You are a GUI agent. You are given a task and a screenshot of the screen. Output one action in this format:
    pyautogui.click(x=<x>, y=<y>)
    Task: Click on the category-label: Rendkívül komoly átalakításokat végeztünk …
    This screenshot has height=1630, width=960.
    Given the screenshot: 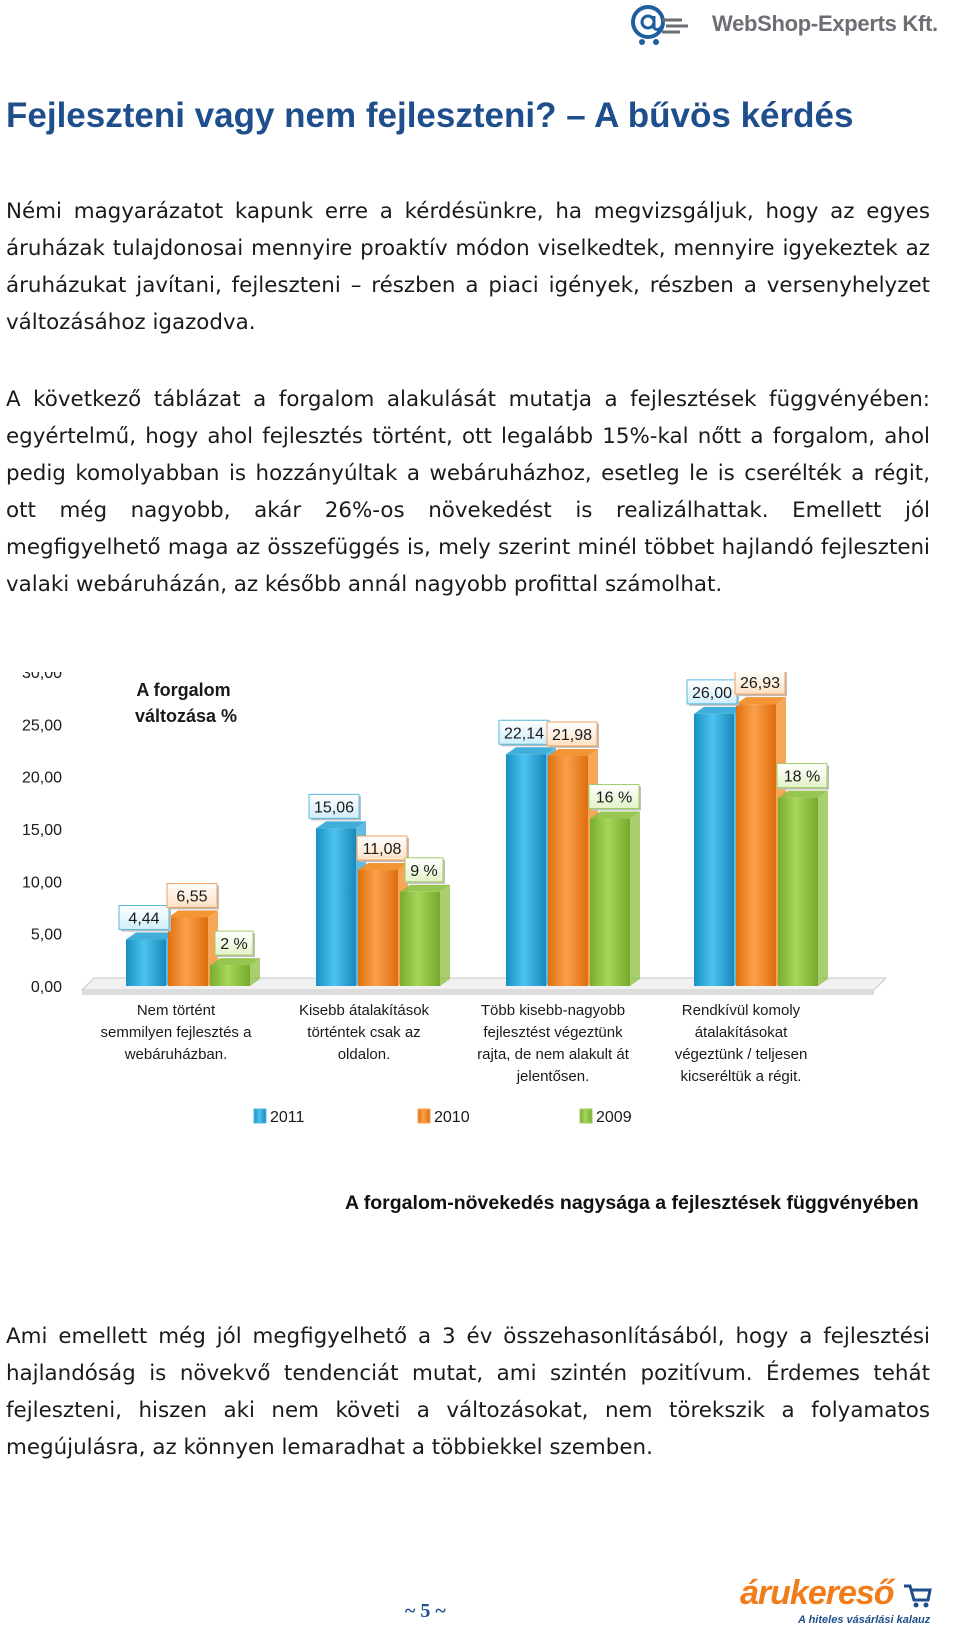 What is the action you would take?
    pyautogui.click(x=741, y=1043)
    